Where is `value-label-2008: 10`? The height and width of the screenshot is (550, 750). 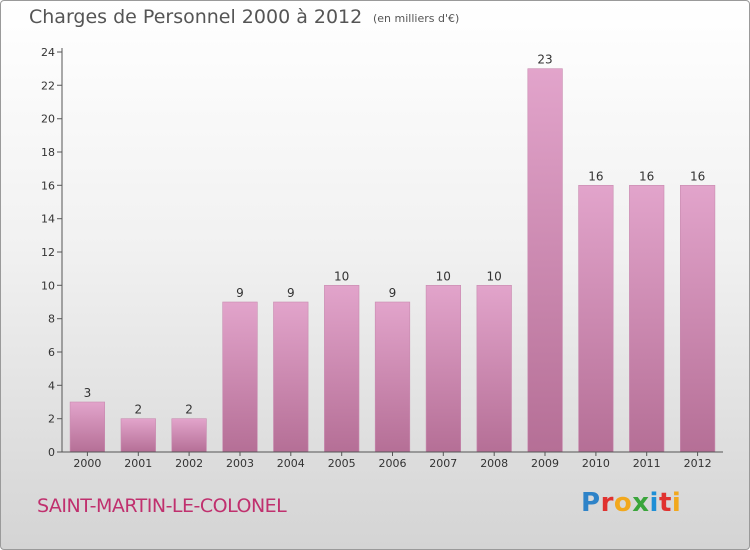 value-label-2008: 10 is located at coordinates (494, 276).